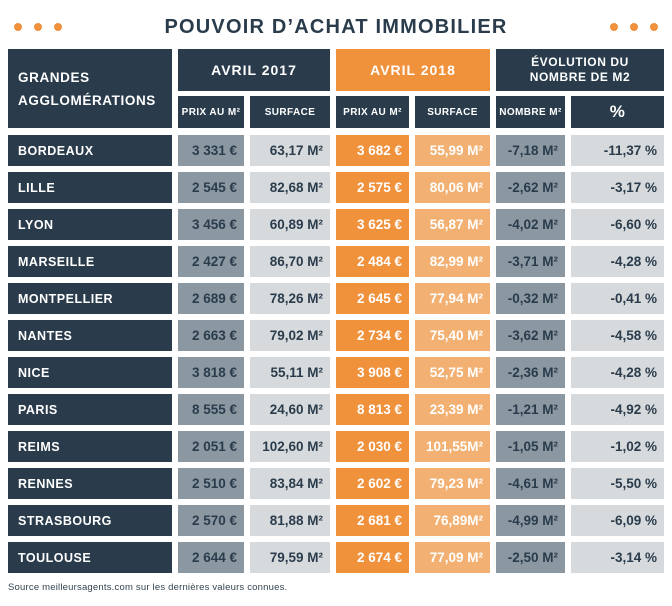 This screenshot has height=606, width=672. Describe the element at coordinates (530, 483) in the screenshot. I see `evolution-m2-value: -4,61 M²` at that location.